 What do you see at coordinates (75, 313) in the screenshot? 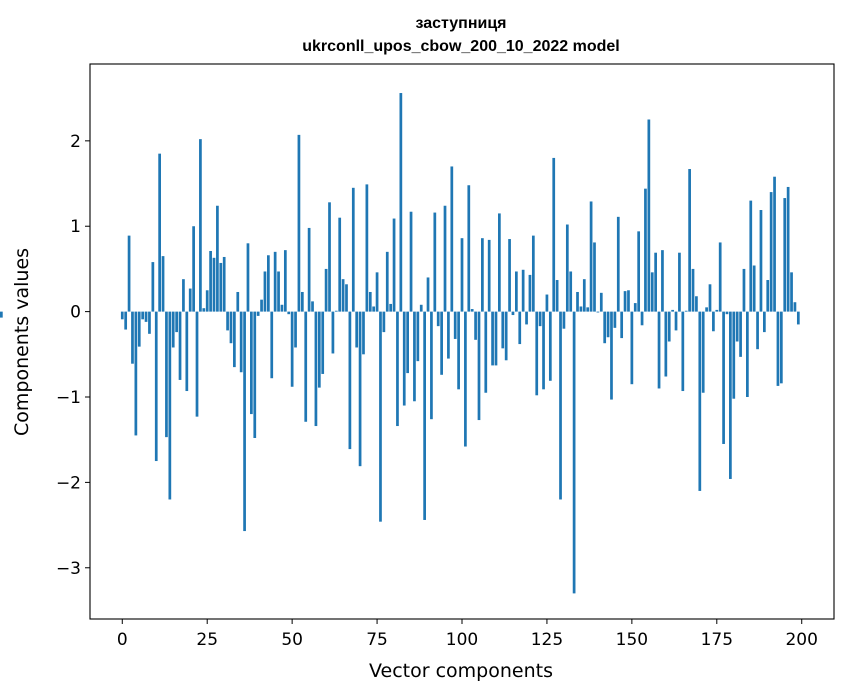
I see `y-tick-label: 0` at bounding box center [75, 313].